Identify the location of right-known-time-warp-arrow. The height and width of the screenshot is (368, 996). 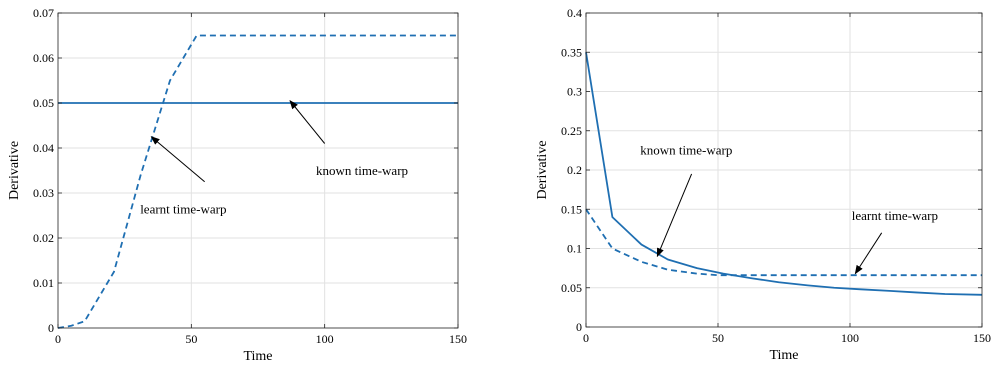
(674, 215).